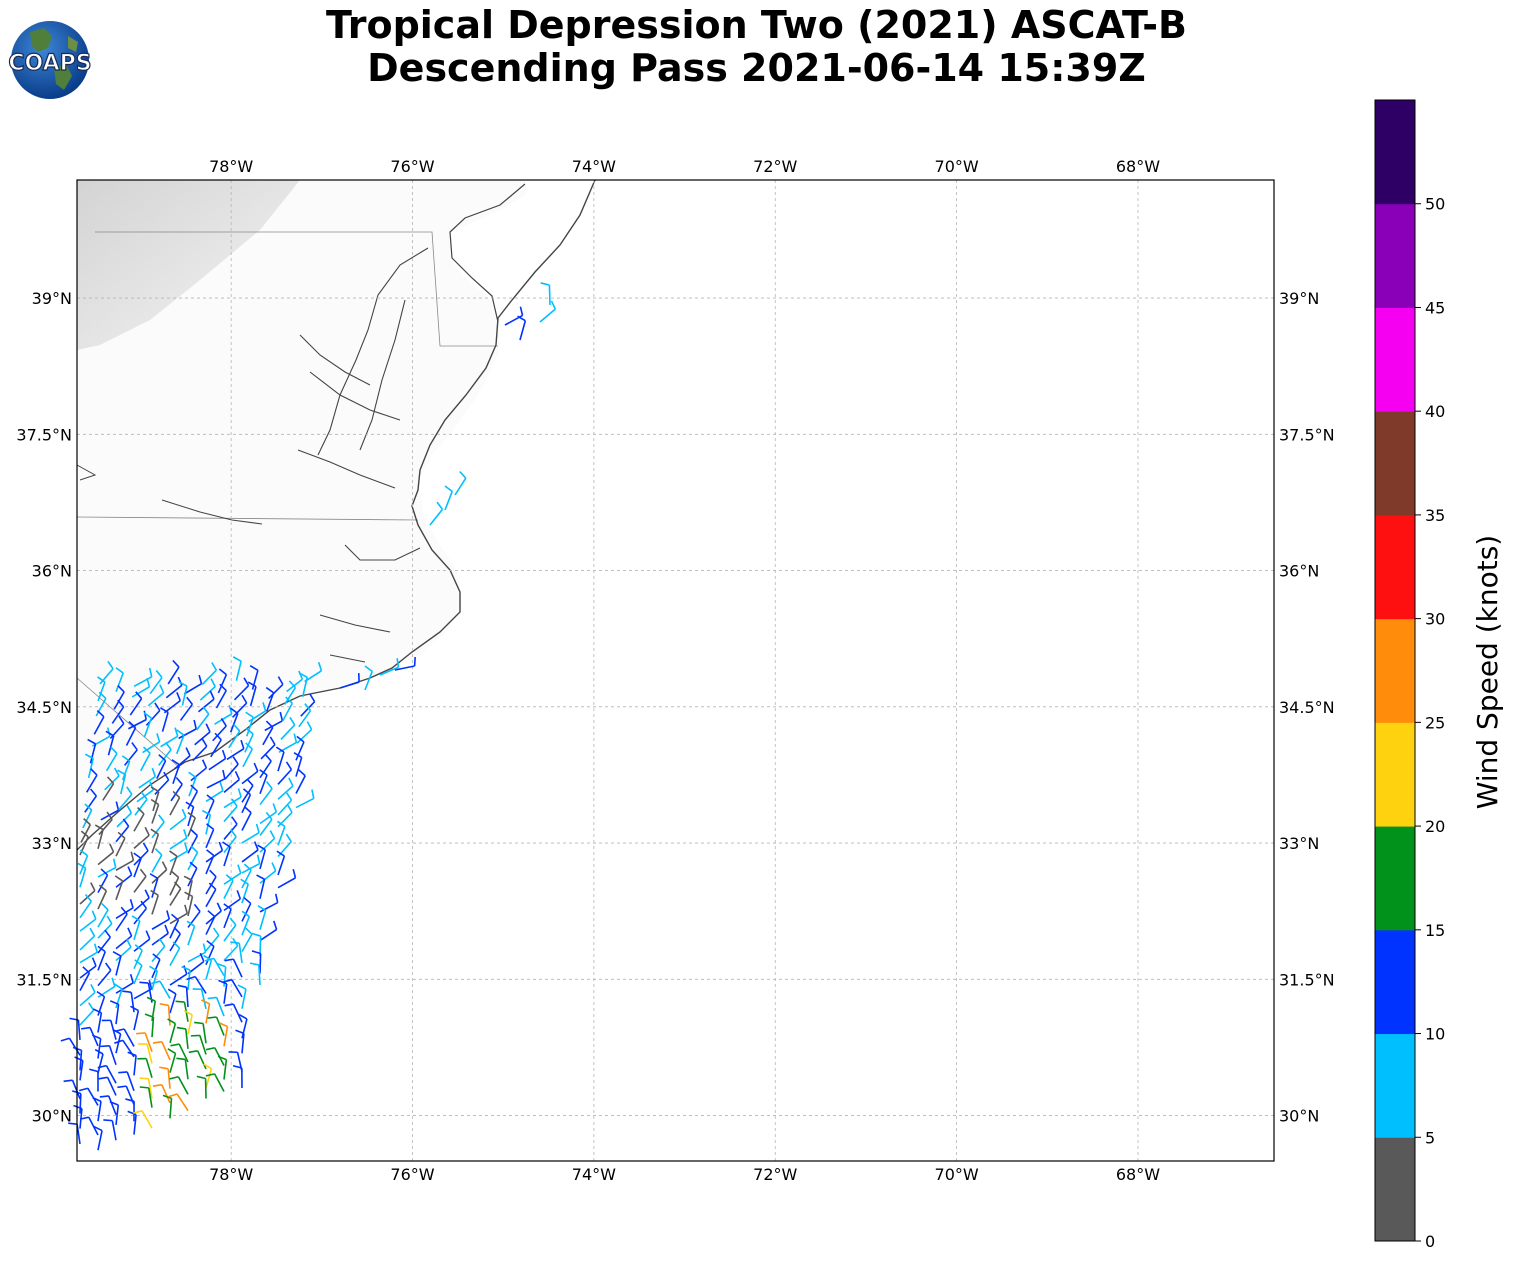  What do you see at coordinates (44, 979) in the screenshot?
I see `lat-tick-label-left: 31.5°N` at bounding box center [44, 979].